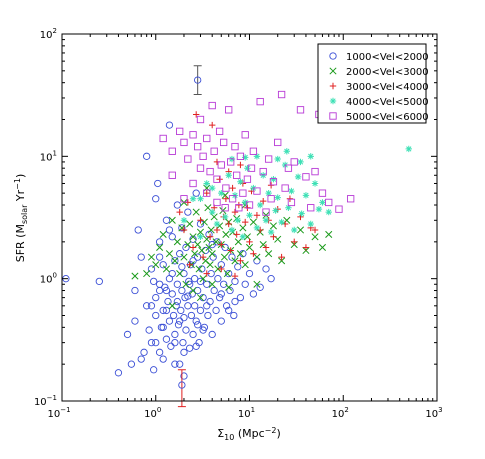 Image resolution: width=485 pixels, height=459 pixels. I want to click on x-tick-label: 10¹, so click(246, 413).